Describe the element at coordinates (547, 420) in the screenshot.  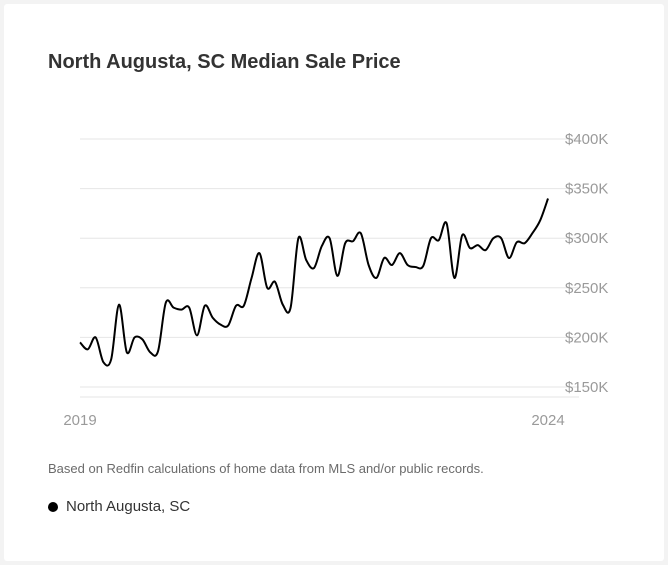
I see `x-tick-label: 2024` at that location.